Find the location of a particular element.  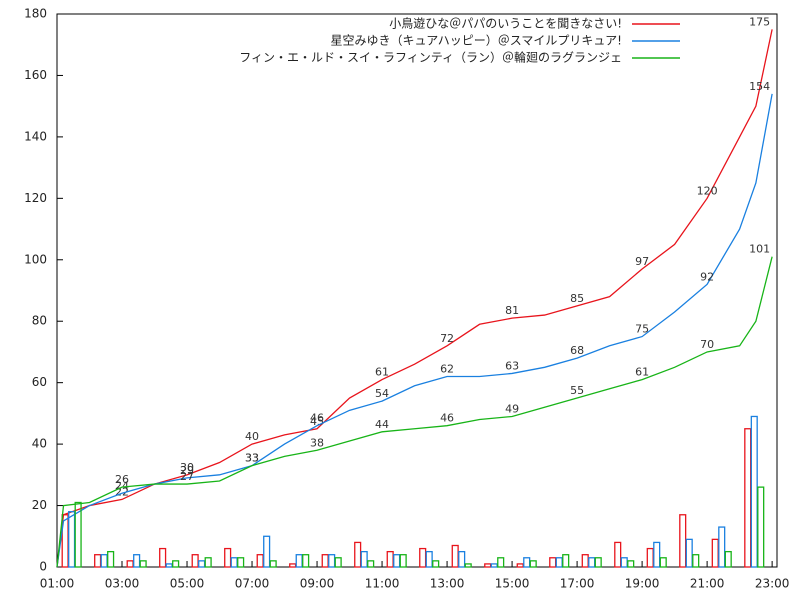

y-tick-label: 100 is located at coordinates (35, 259).